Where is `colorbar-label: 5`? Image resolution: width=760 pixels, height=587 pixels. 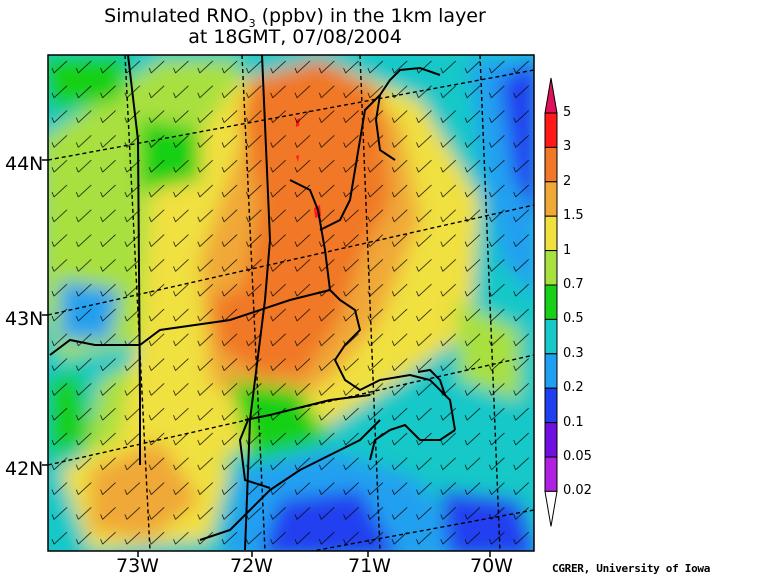
colorbar-label: 5 is located at coordinates (567, 112).